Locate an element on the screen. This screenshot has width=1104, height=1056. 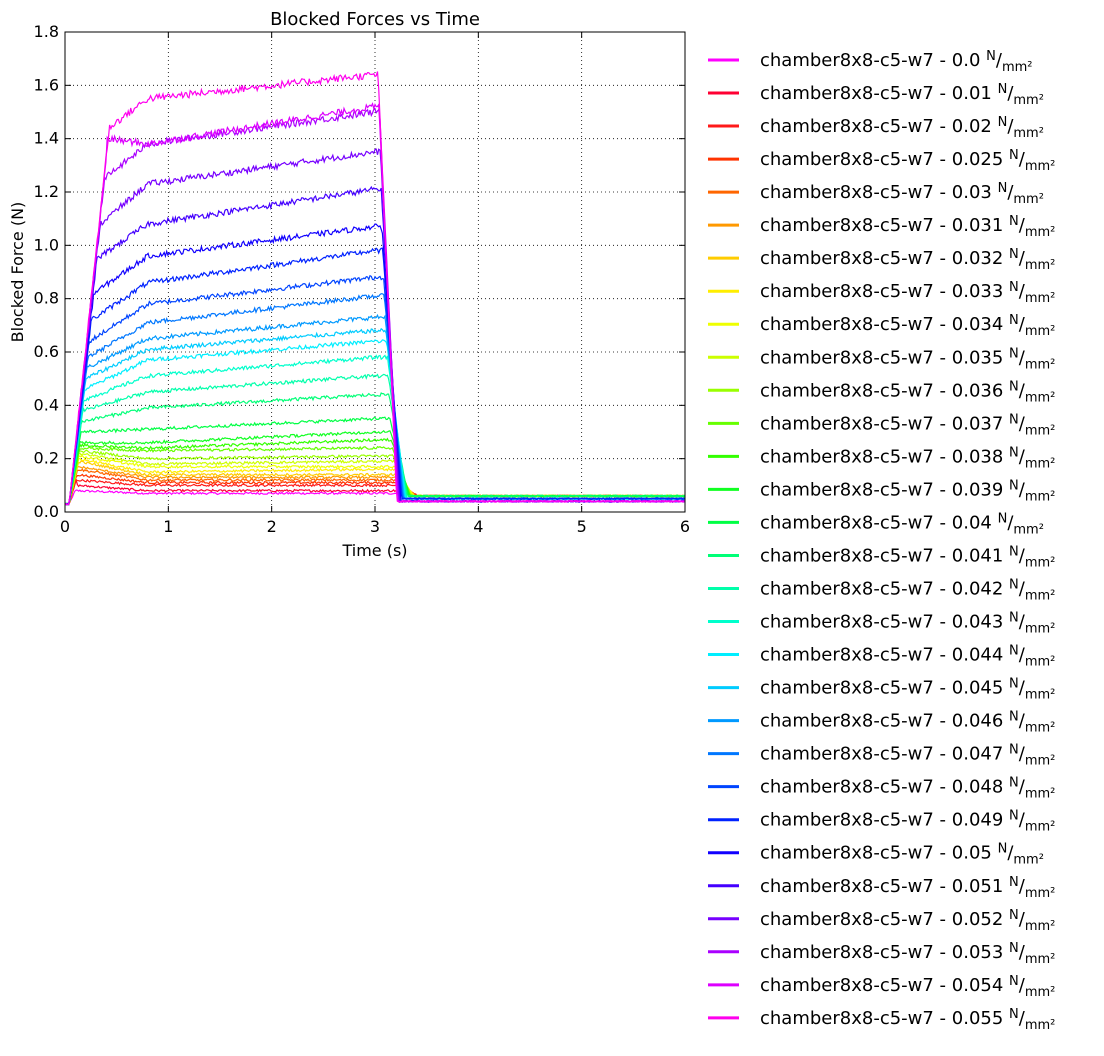
legend-label: chamber8x8-c5-w7 - 0.0 N/mm² is located at coordinates (896, 62).